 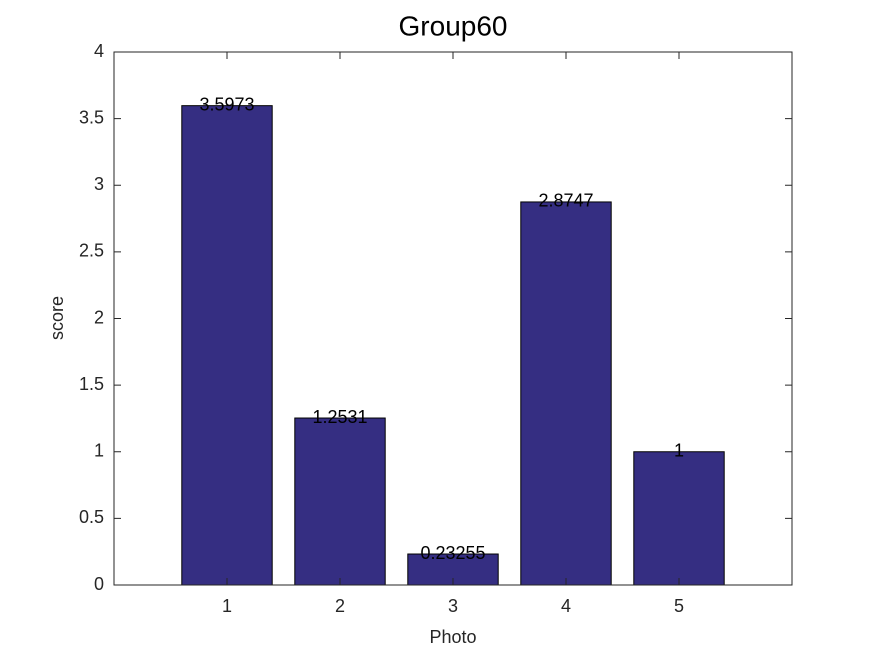 What do you see at coordinates (91, 251) in the screenshot?
I see `y-tick-label: 2.5` at bounding box center [91, 251].